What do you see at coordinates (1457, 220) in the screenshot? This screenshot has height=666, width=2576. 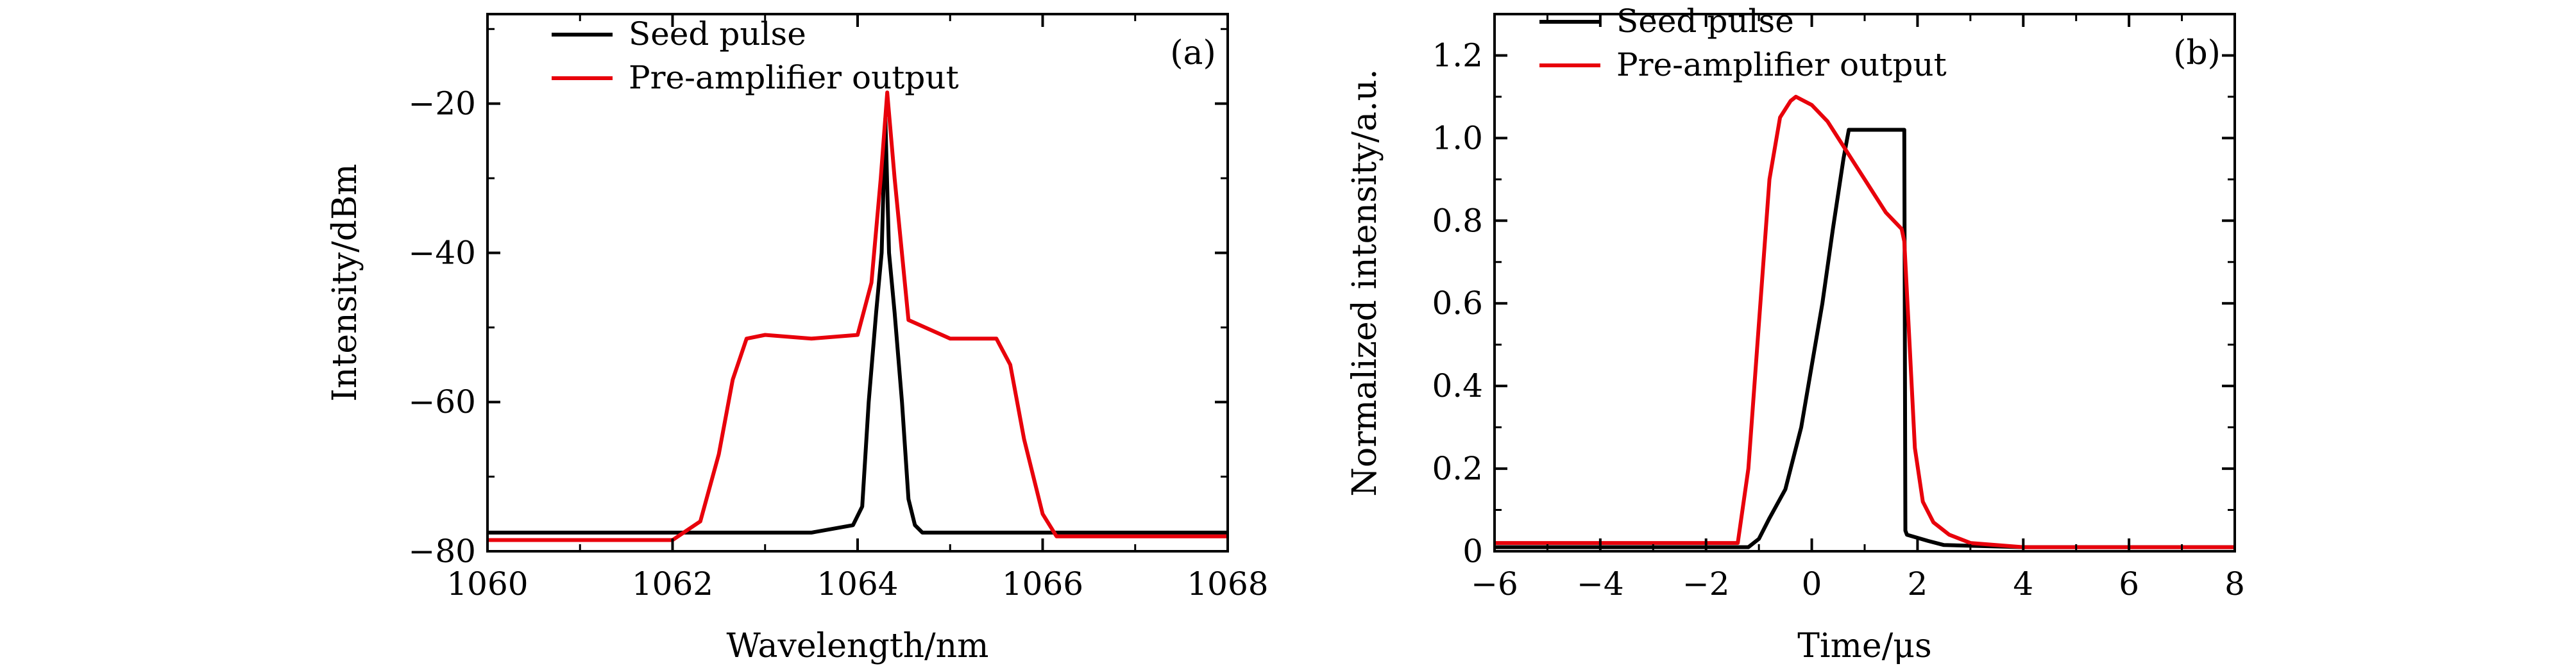 I see `y-tick-label: 0.8` at bounding box center [1457, 220].